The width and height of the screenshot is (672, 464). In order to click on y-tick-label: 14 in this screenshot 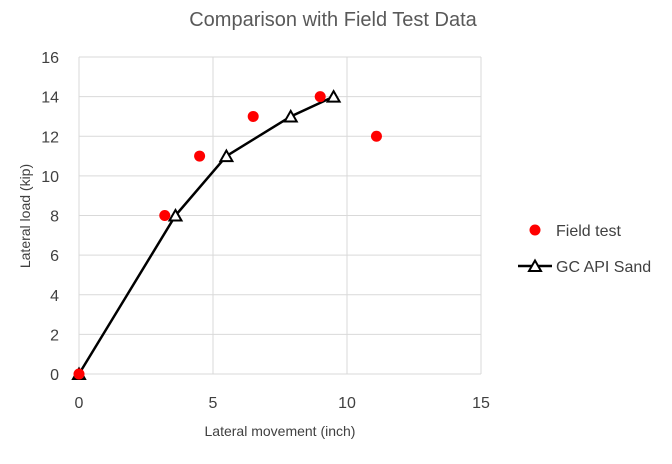, I will do `click(50, 98)`.